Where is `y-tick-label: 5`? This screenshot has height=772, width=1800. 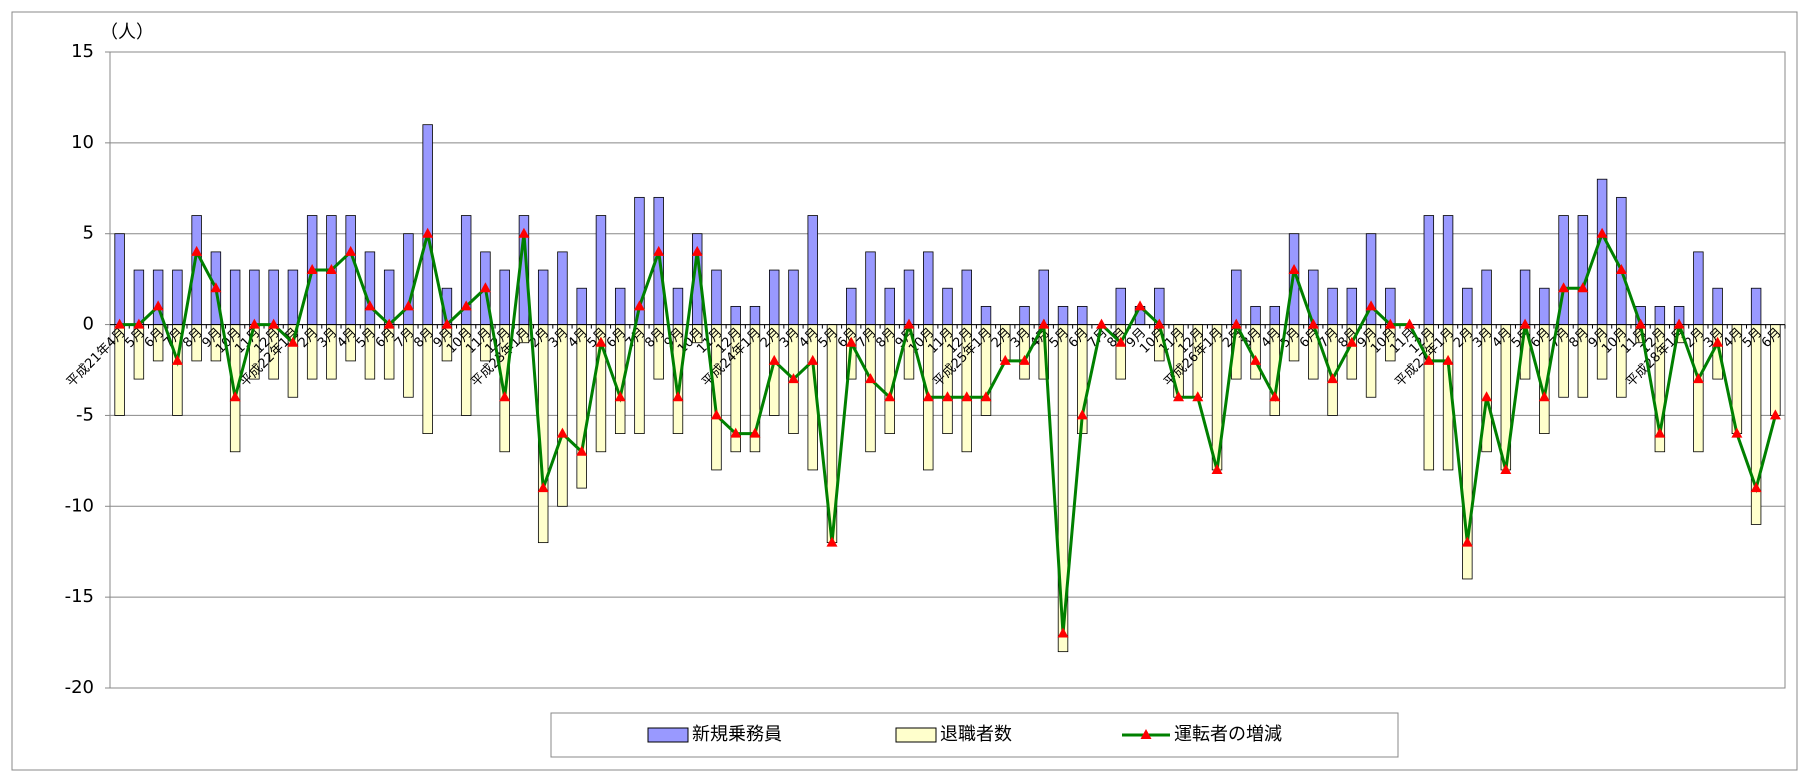 y-tick-label: 5 is located at coordinates (88, 233).